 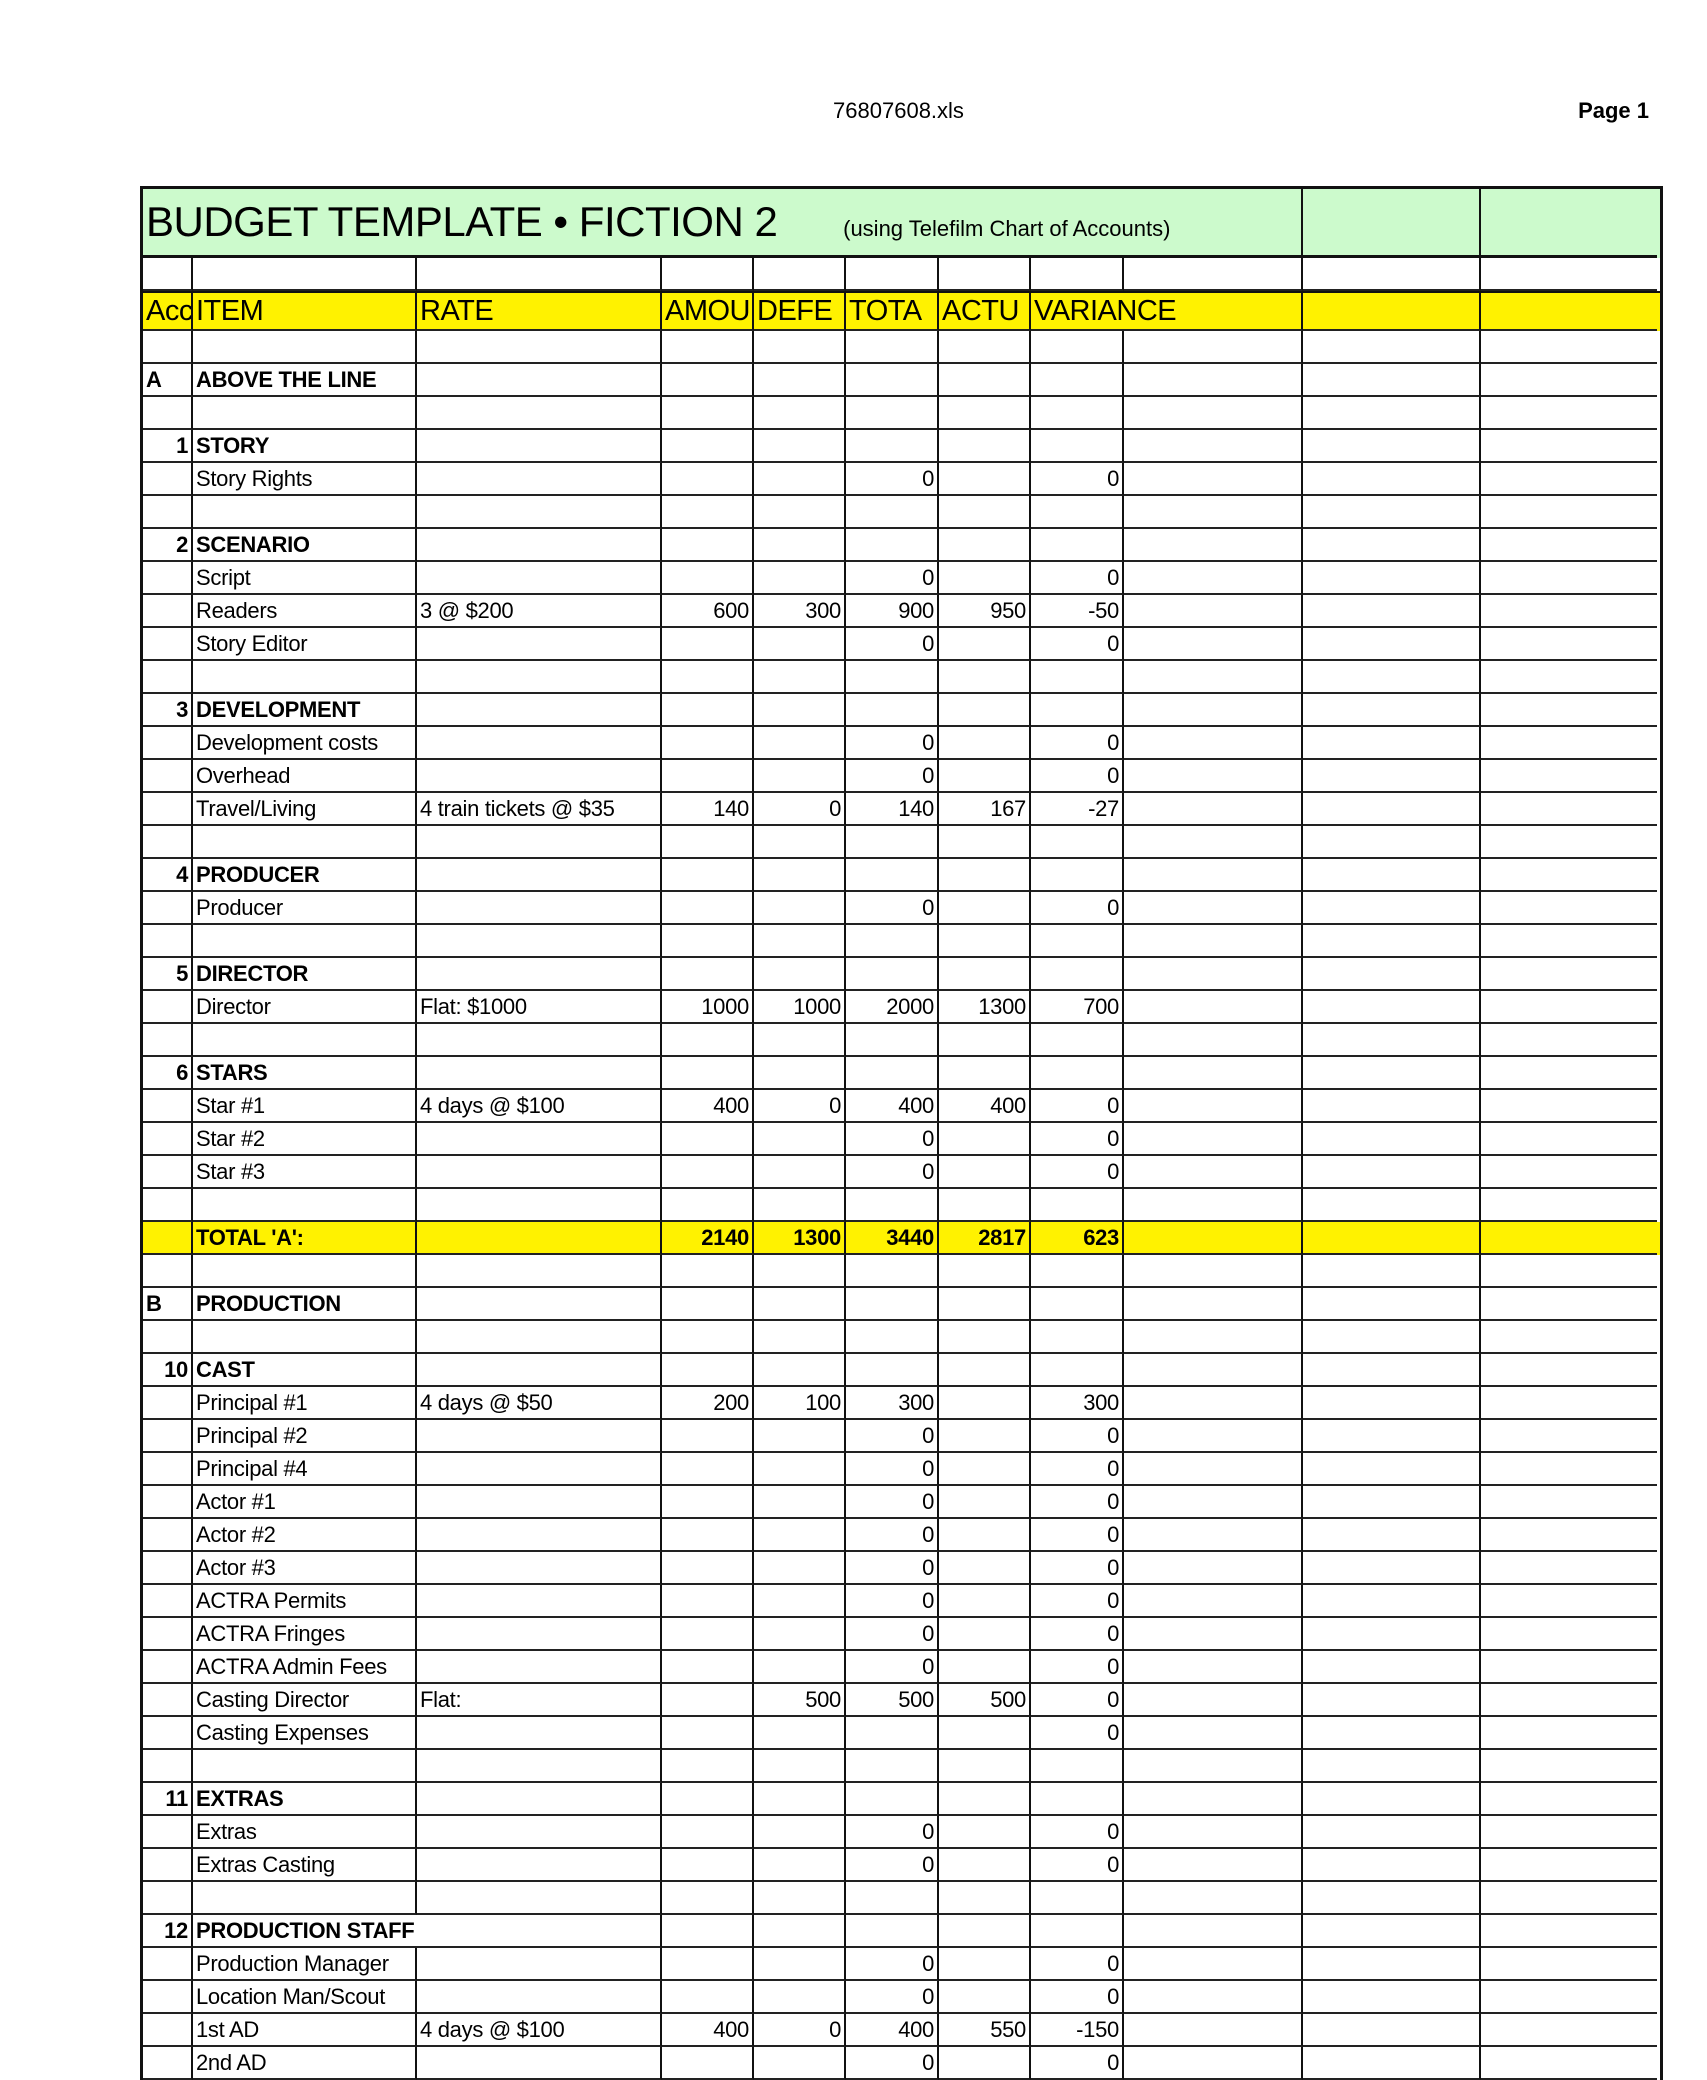 What do you see at coordinates (305, 1535) in the screenshot?
I see `cell-item: Actor #2` at bounding box center [305, 1535].